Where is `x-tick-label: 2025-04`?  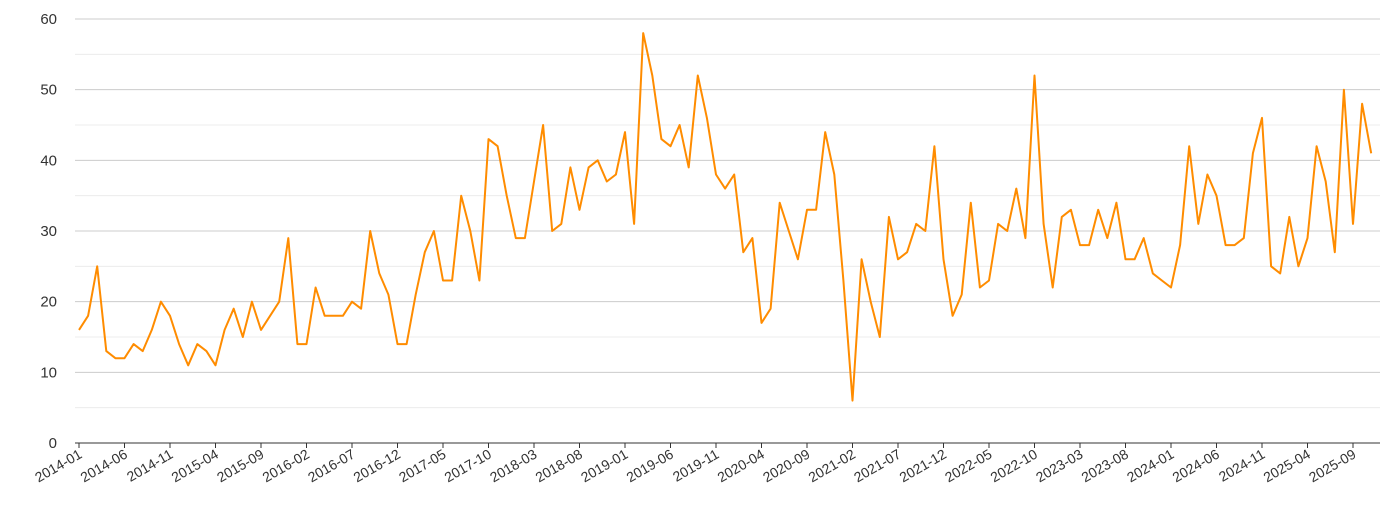
x-tick-label: 2025-04 is located at coordinates (1286, 466).